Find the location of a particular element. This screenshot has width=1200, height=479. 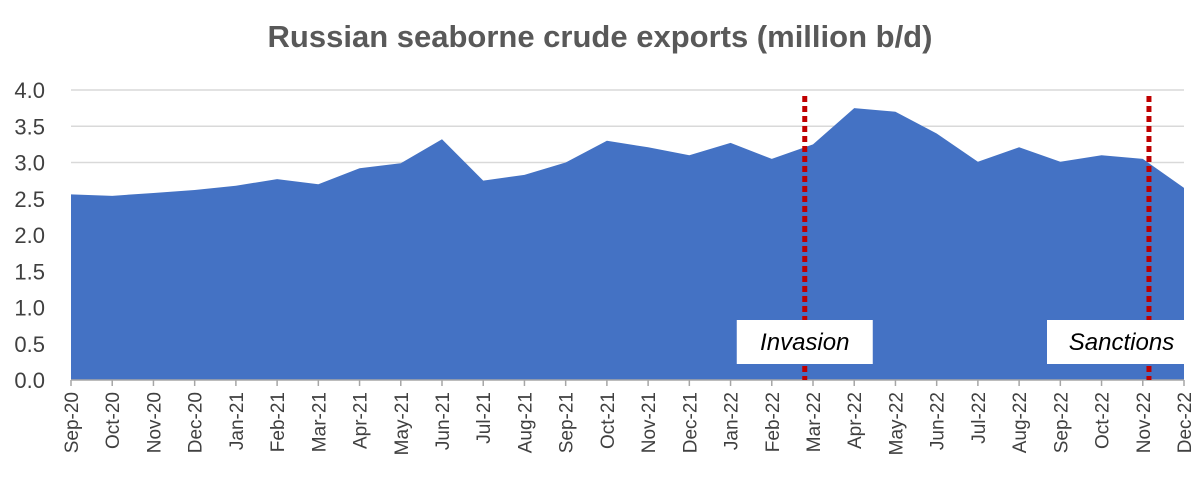

x-tick-label: Nov-22 is located at coordinates (1144, 422).